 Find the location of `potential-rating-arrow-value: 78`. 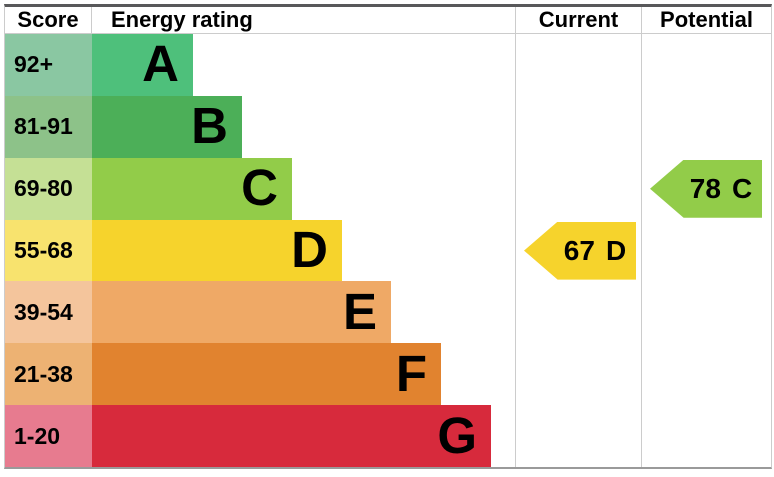

potential-rating-arrow-value: 78 is located at coordinates (705, 188).